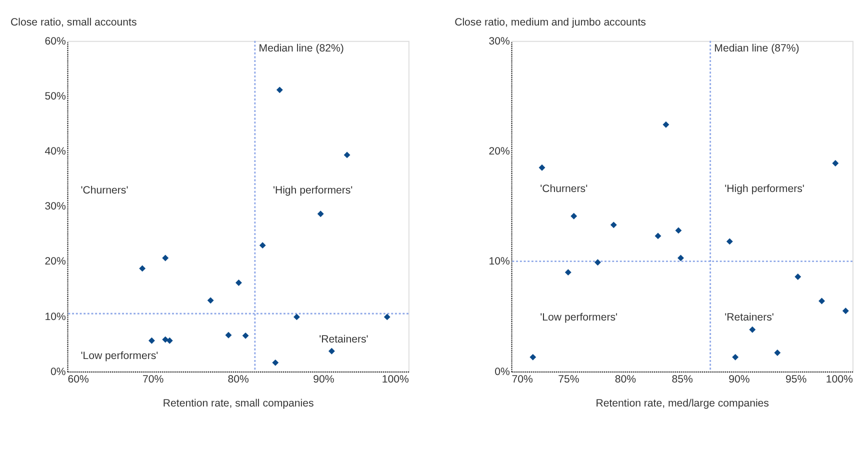 The image size is (864, 453). Describe the element at coordinates (797, 380) in the screenshot. I see `x-tick-label: 95%` at that location.